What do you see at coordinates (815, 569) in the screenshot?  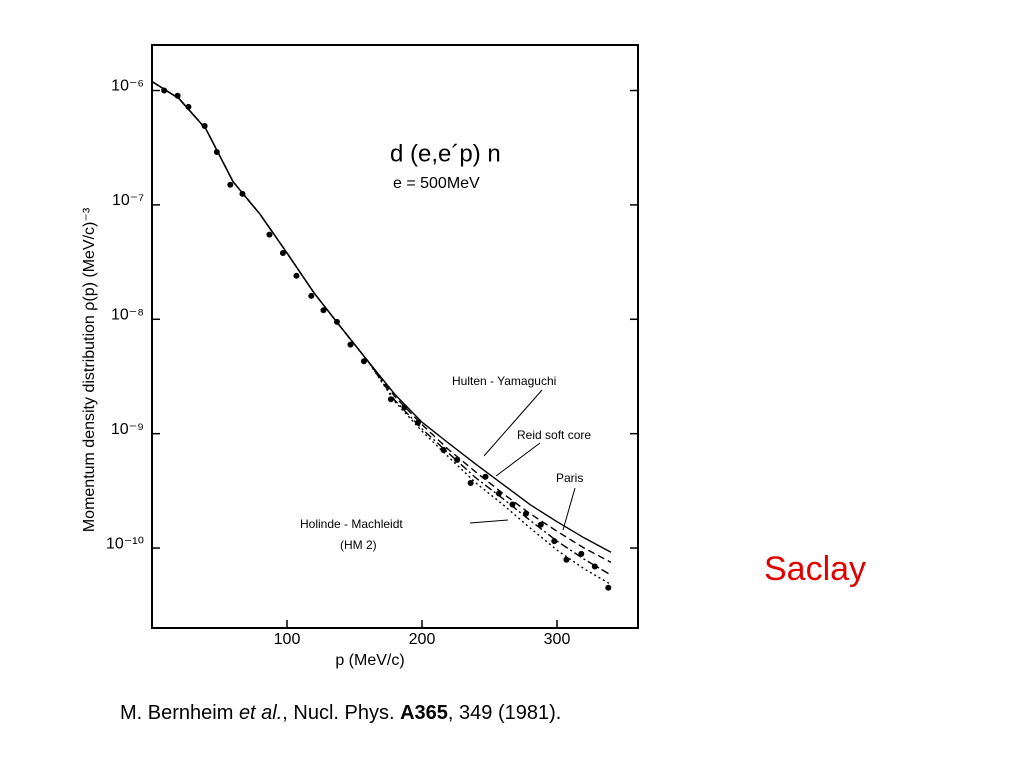 I see `slide-label: Saclay` at bounding box center [815, 569].